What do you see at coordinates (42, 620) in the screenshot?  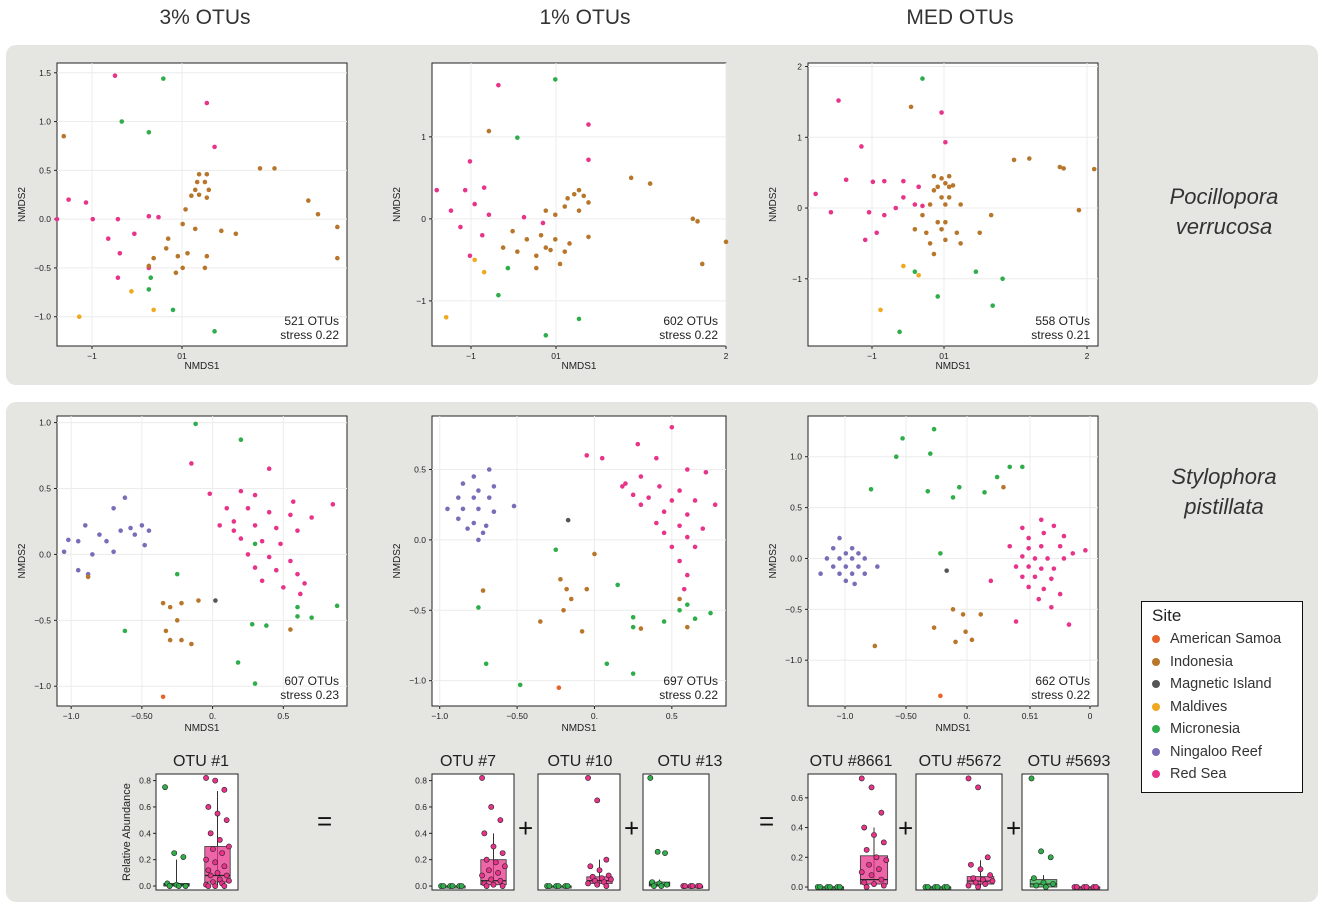 I see `y-tick-label: −0.5` at bounding box center [42, 620].